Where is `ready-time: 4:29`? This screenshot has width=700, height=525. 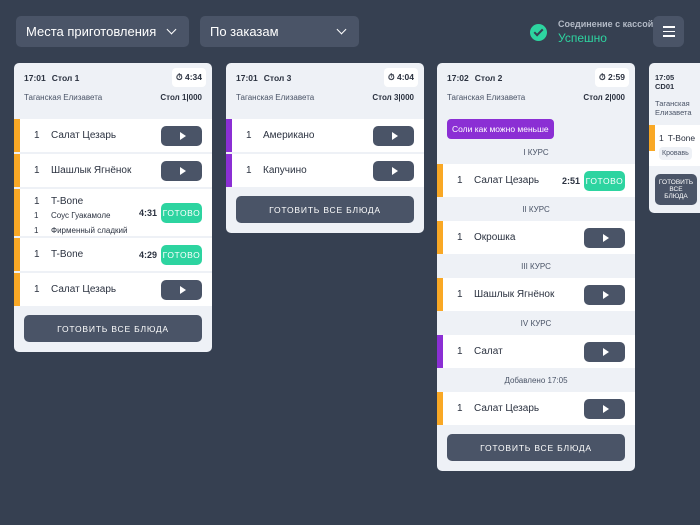
ready-time: 4:29 is located at coordinates (147, 254).